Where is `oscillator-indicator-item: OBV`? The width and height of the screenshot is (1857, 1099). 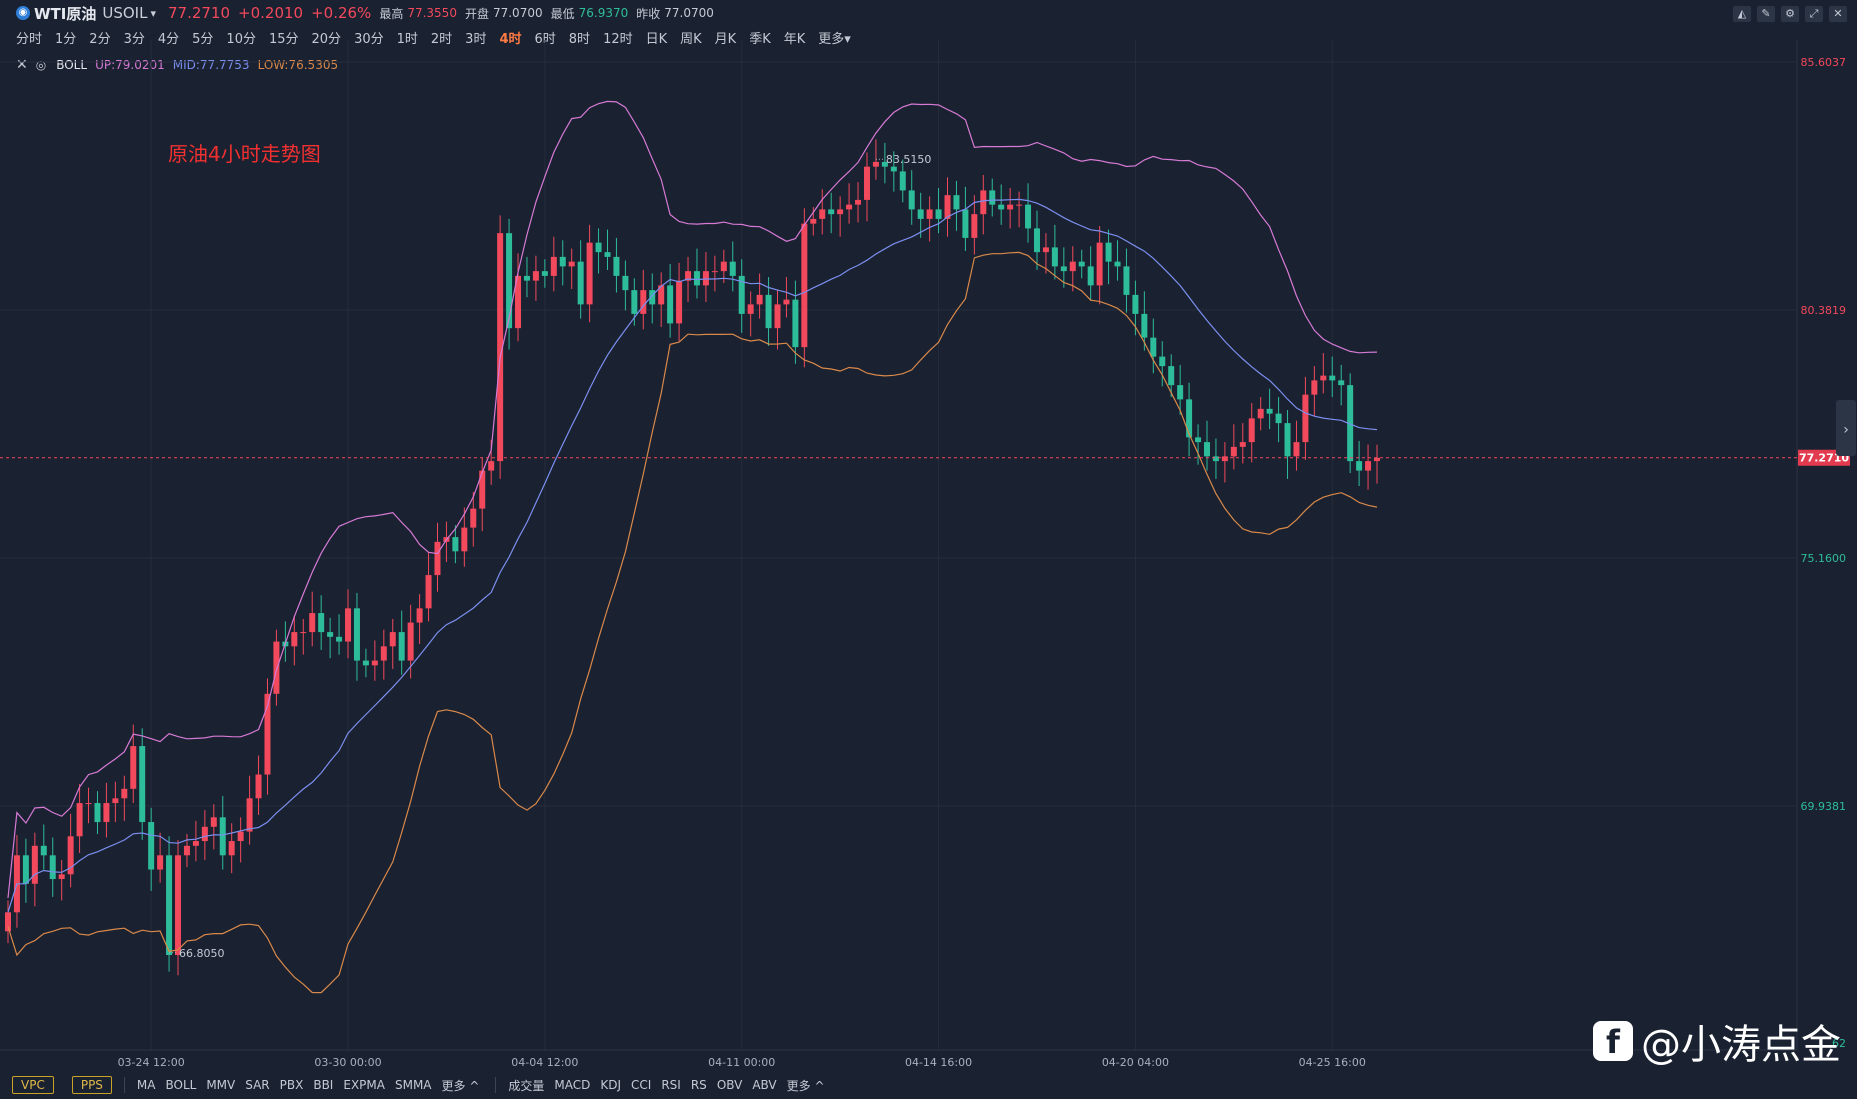 oscillator-indicator-item: OBV is located at coordinates (729, 1085).